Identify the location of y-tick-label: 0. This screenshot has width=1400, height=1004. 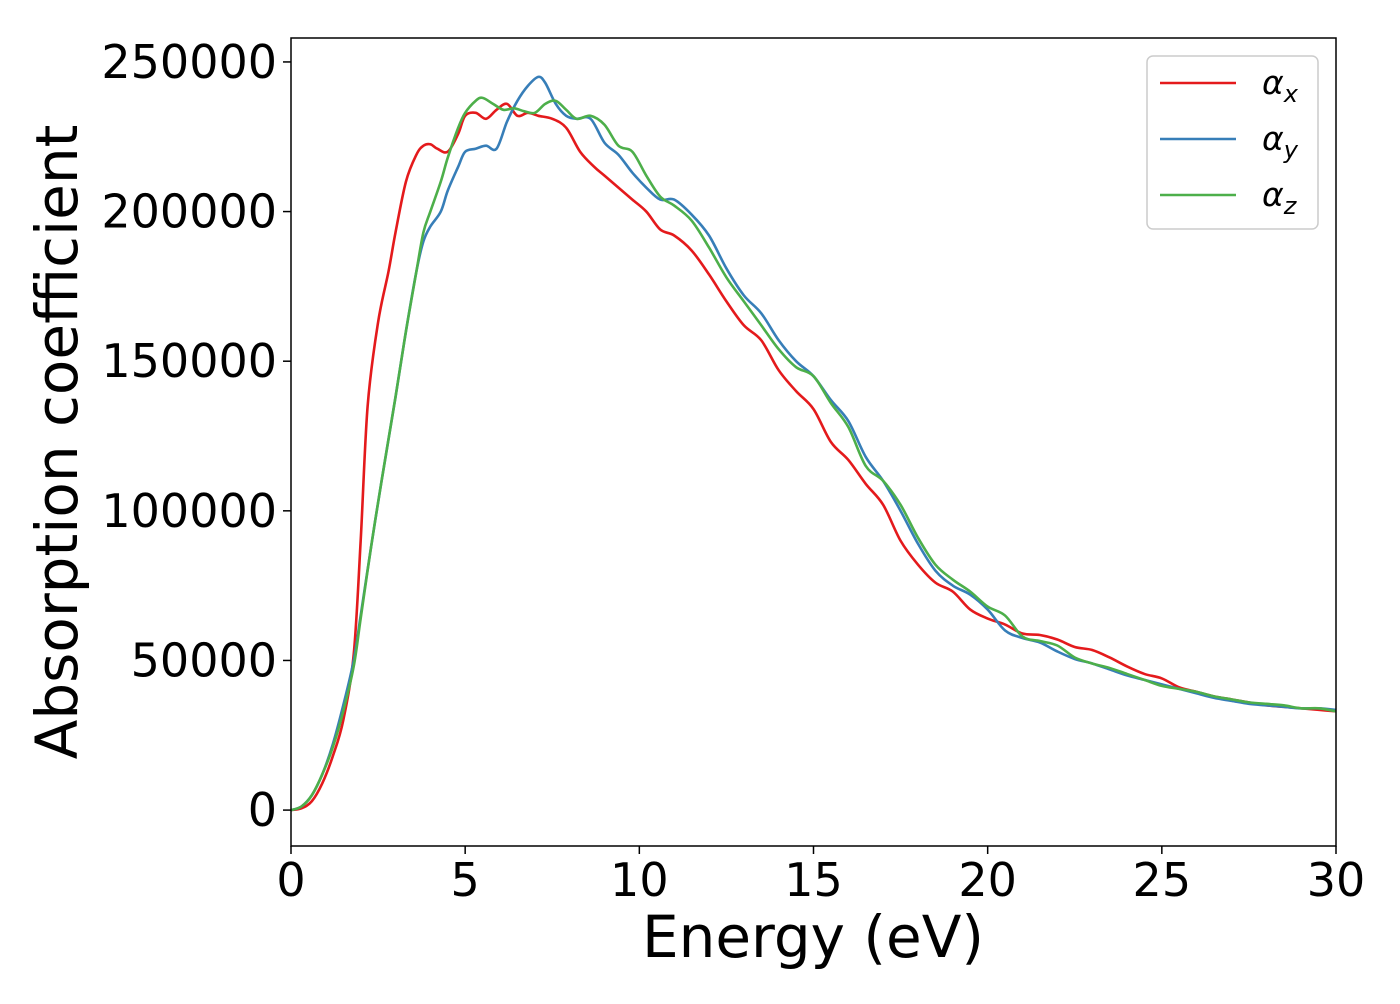
(262, 810).